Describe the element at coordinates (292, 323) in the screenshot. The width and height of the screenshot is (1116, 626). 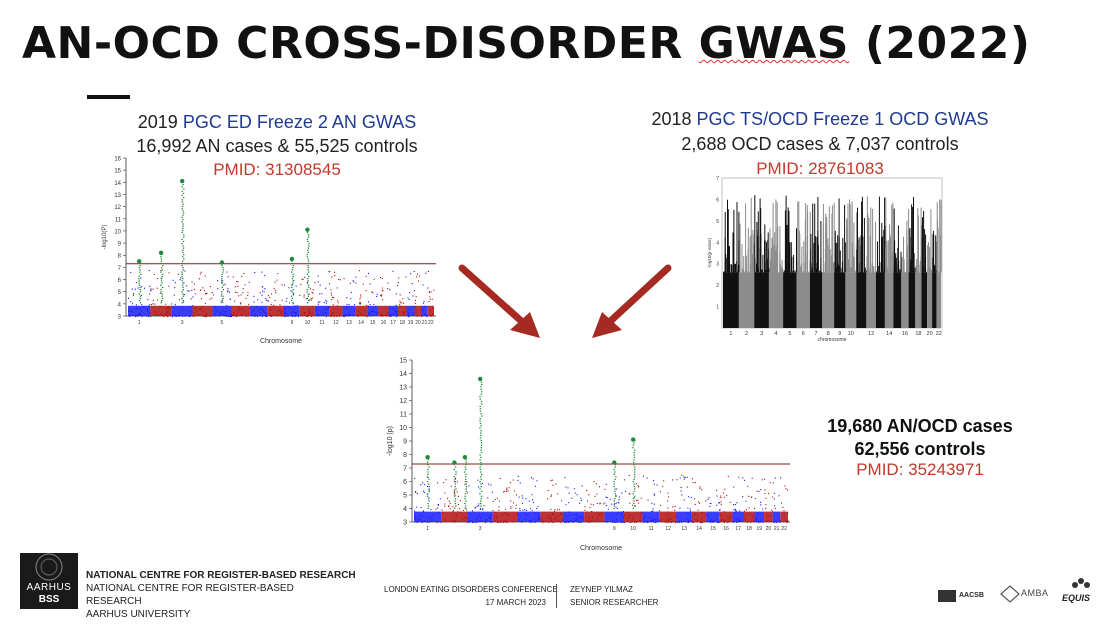
I see `x-tick-label: 9` at that location.